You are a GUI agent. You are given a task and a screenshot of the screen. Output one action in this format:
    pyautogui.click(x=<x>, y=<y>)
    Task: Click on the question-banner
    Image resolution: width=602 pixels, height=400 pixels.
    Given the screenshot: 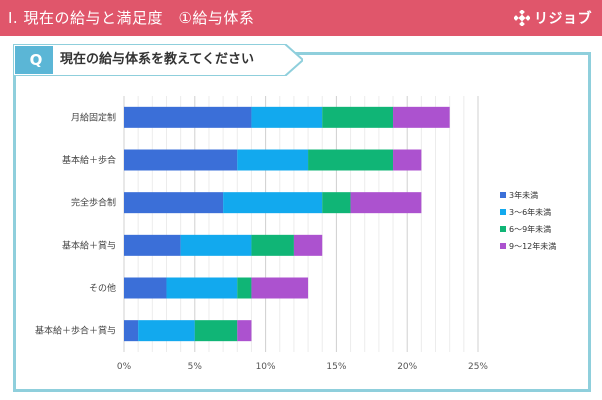 What is the action you would take?
    pyautogui.click(x=158, y=60)
    